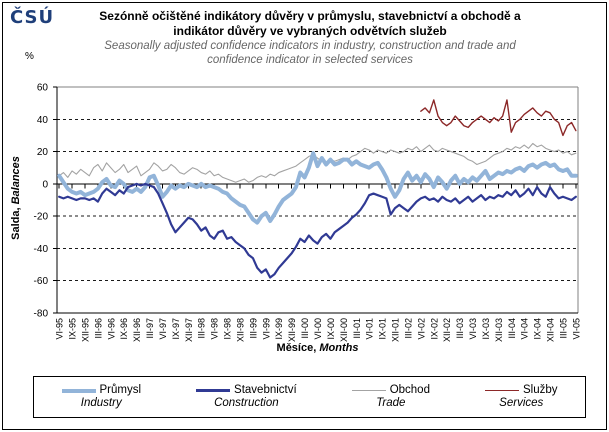 This screenshot has height=432, width=609. What do you see at coordinates (396, 330) in the screenshot?
I see `x-tick-label: XII-01` at bounding box center [396, 330].